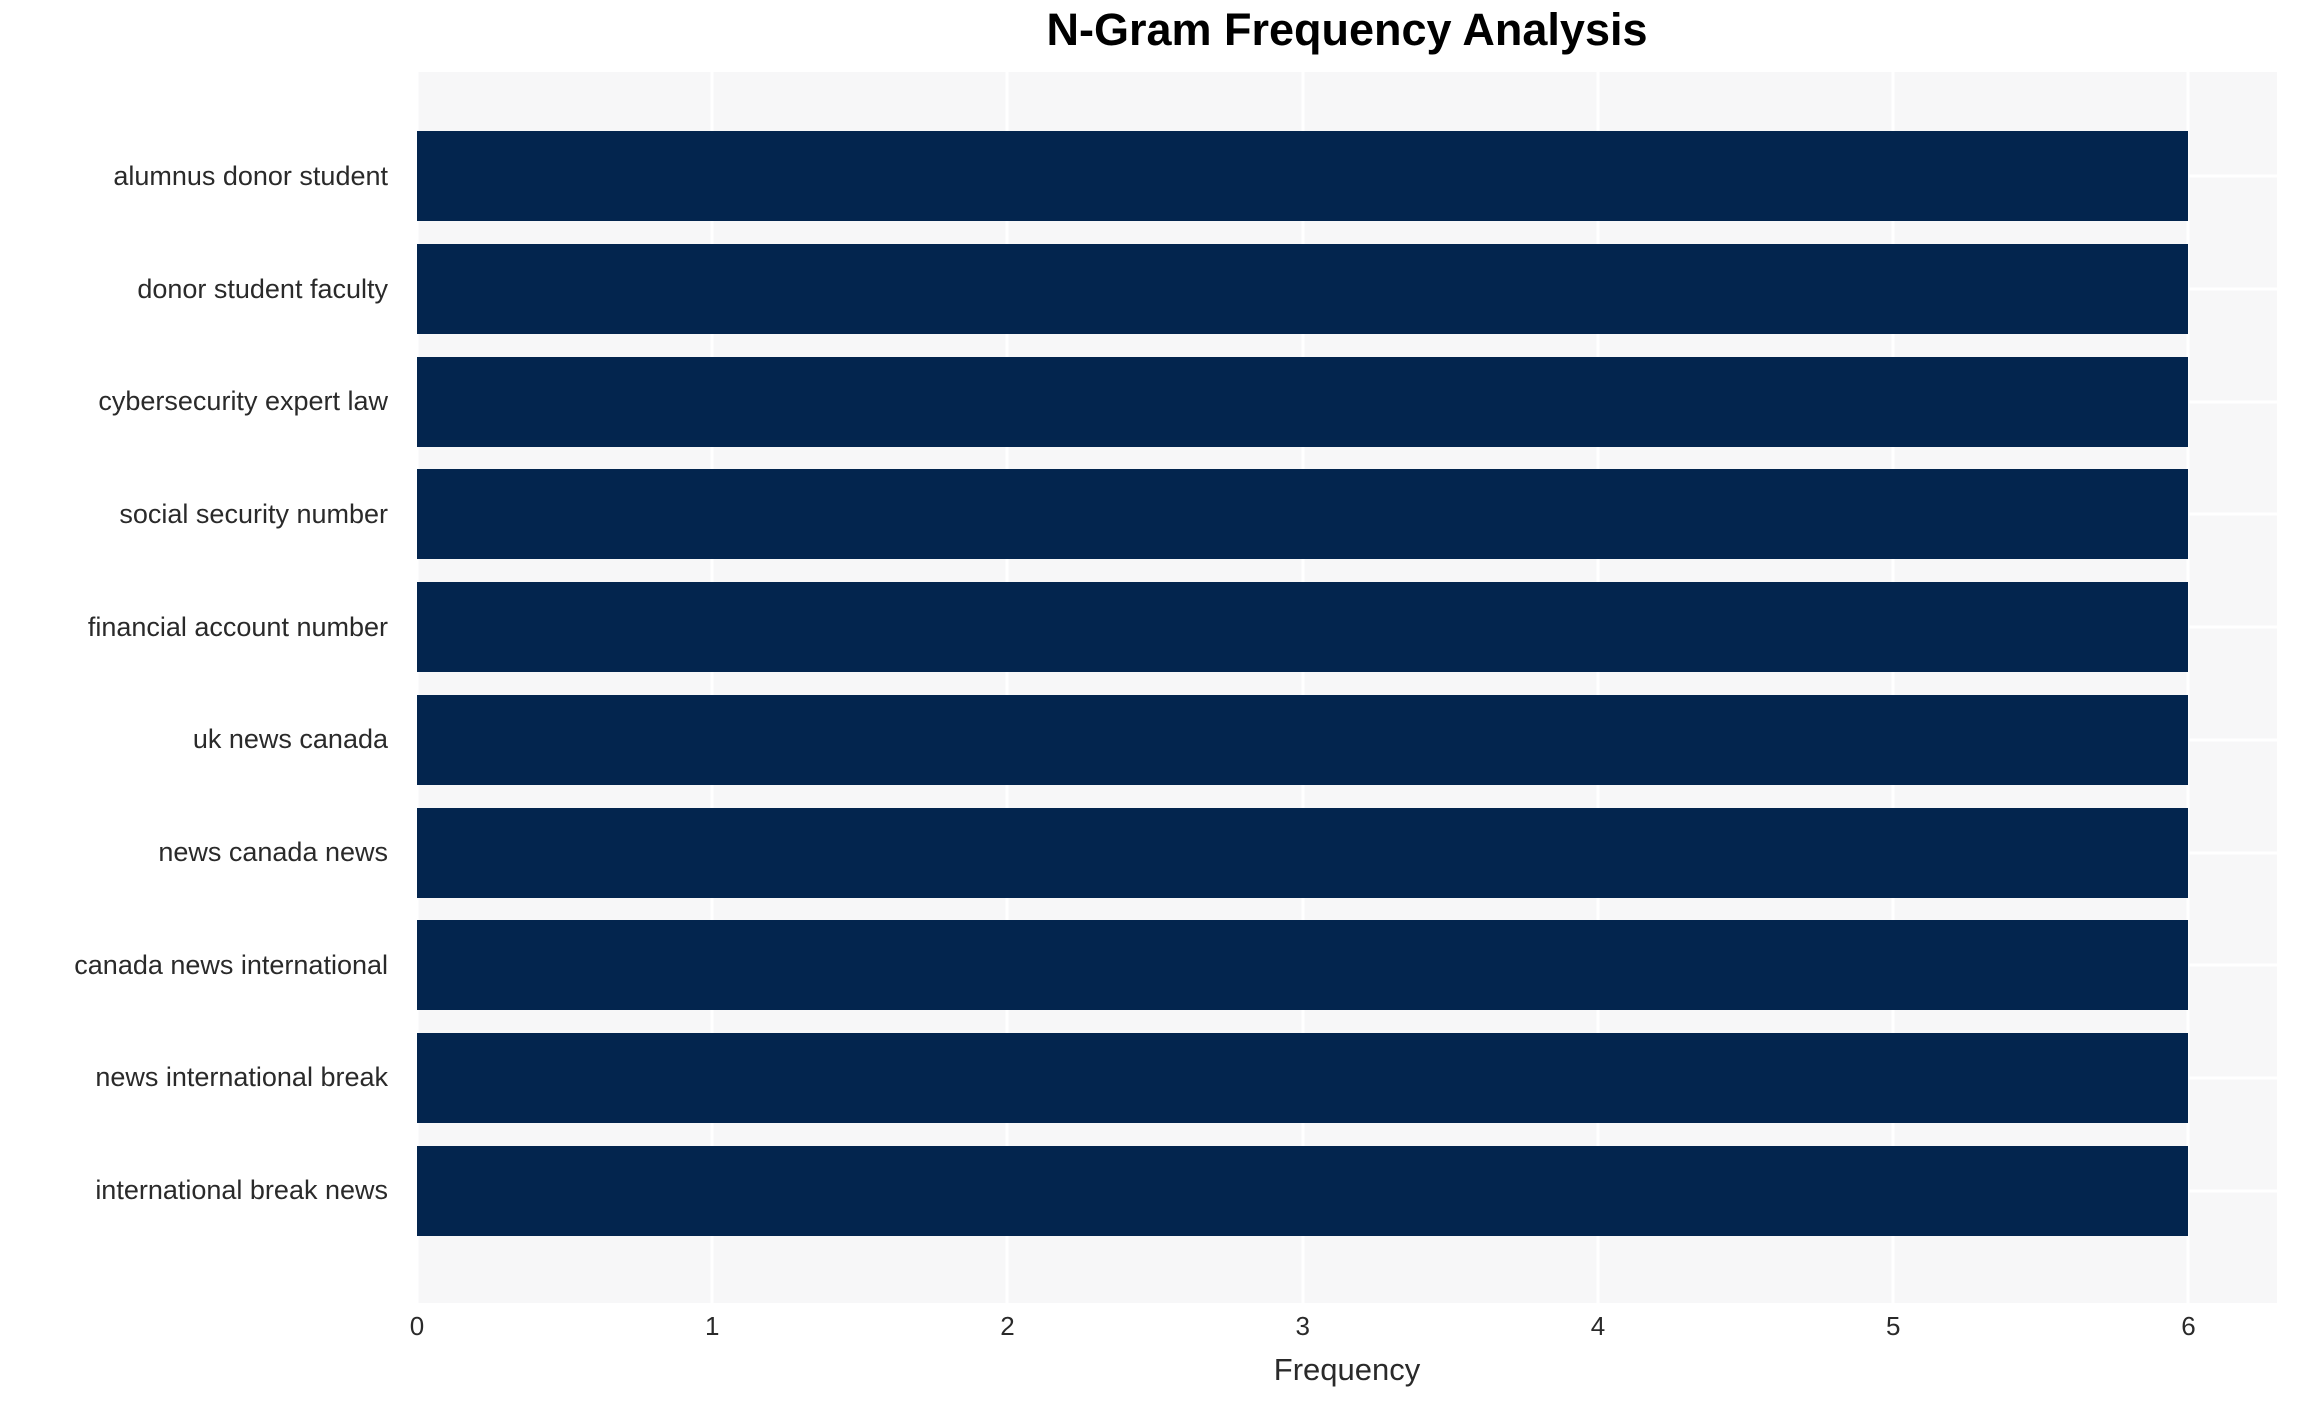 This screenshot has height=1402, width=2297. I want to click on x-tick-label: 4, so click(1598, 1326).